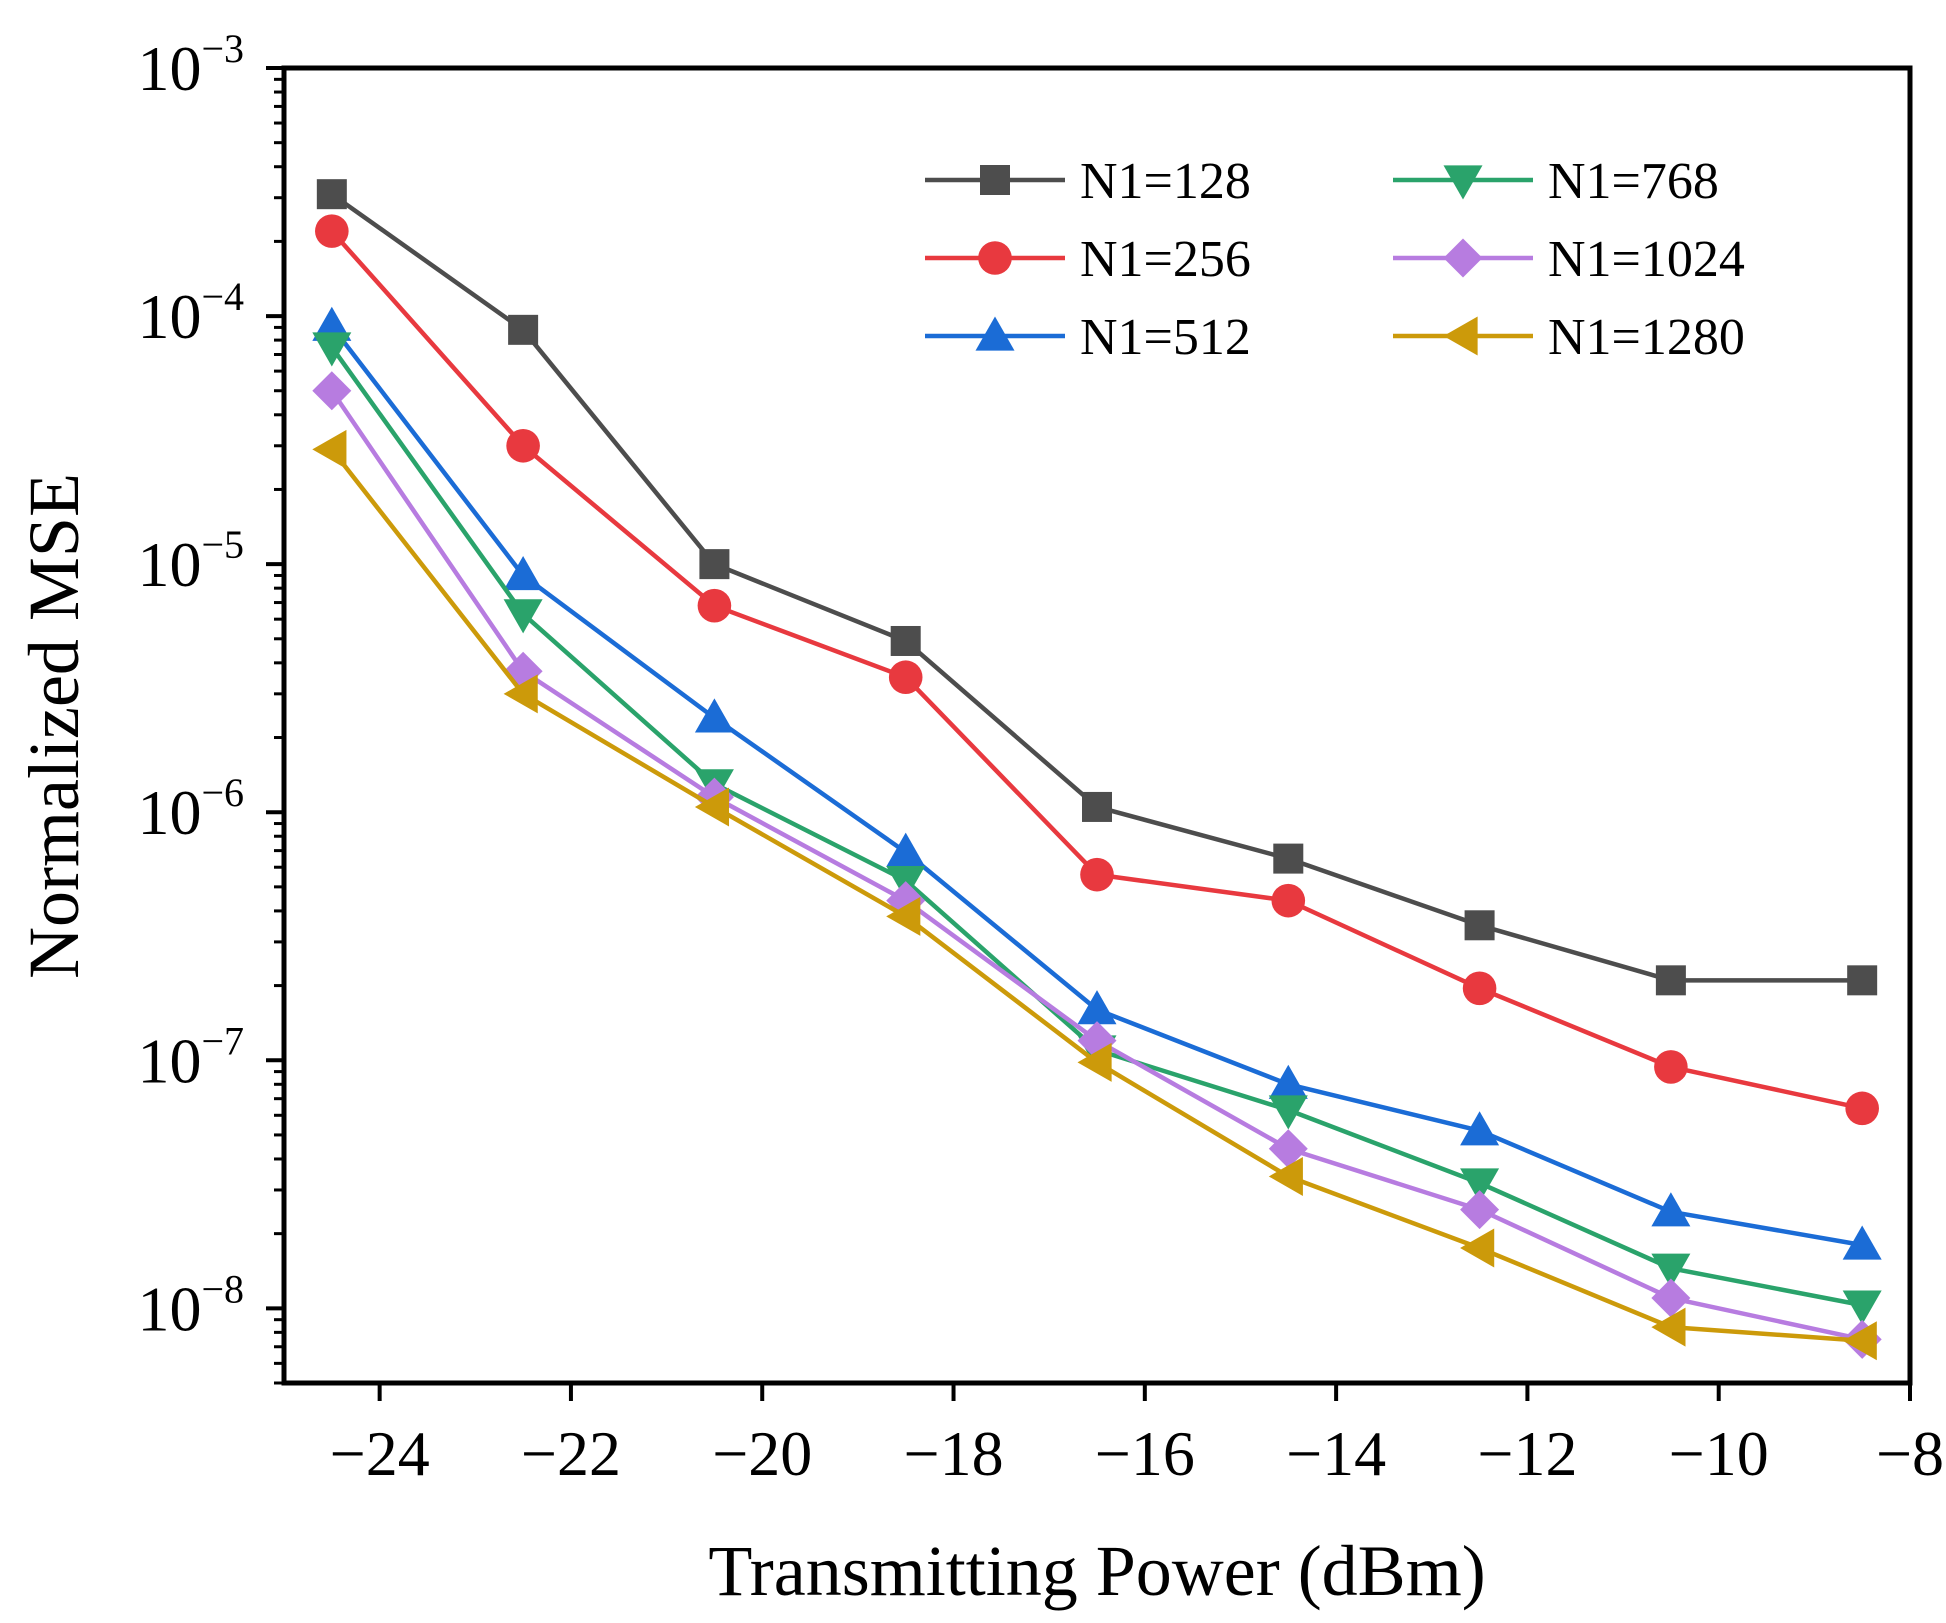 The width and height of the screenshot is (1946, 1623). What do you see at coordinates (54, 726) in the screenshot?
I see `y-axis-title: Normalized MSE` at bounding box center [54, 726].